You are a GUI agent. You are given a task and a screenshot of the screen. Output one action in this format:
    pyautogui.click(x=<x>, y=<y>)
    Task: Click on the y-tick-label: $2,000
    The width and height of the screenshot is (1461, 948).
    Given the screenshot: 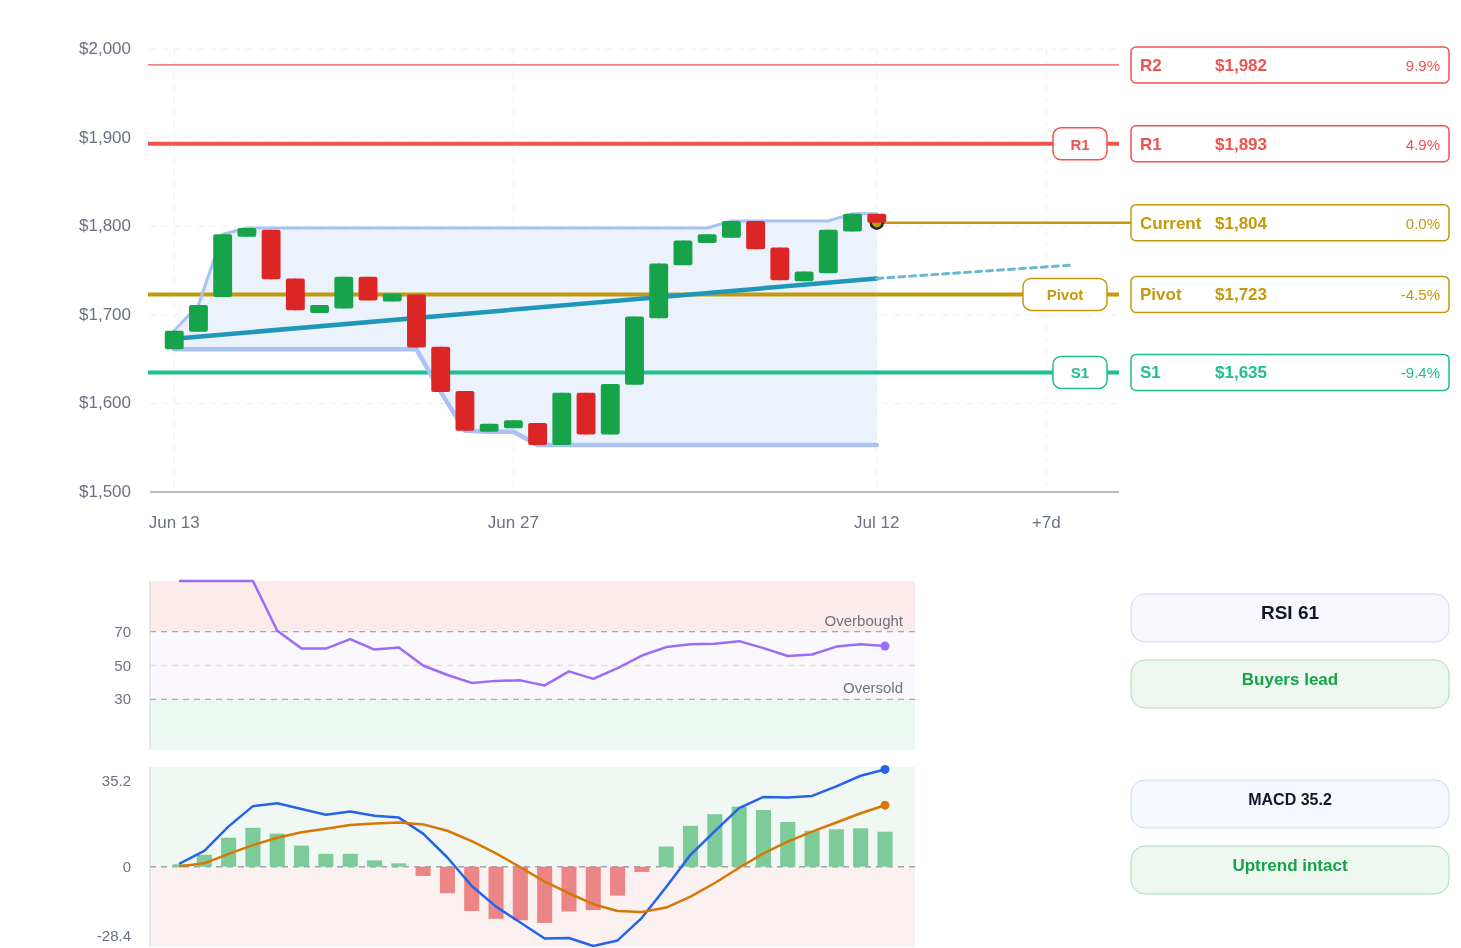 What is the action you would take?
    pyautogui.click(x=105, y=48)
    